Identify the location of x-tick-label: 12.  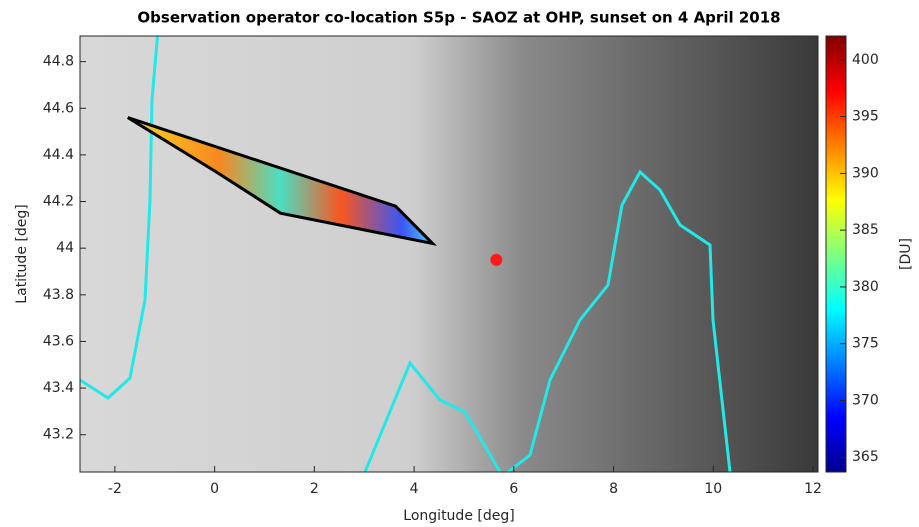
(813, 489).